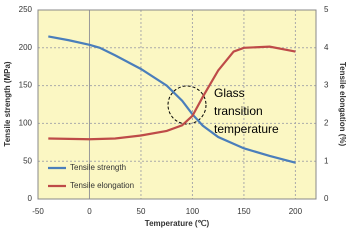 This screenshot has width=350, height=240. I want to click on x-axis-title: Temperature (℃), so click(177, 223).